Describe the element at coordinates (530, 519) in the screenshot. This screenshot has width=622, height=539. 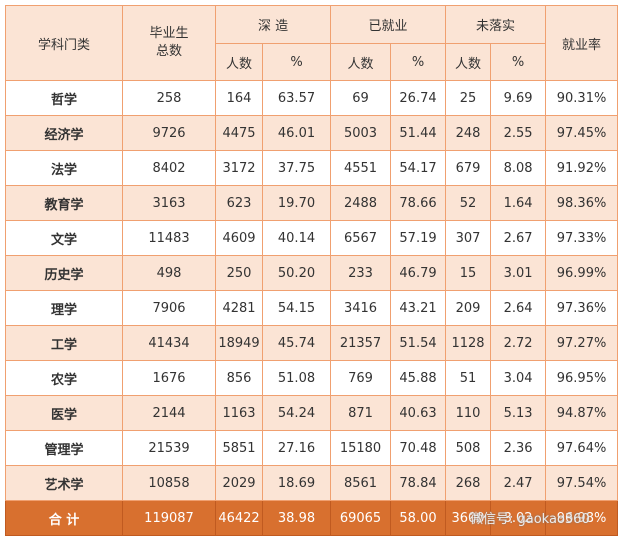
I see `watermark: 微信号: gaokao360` at that location.